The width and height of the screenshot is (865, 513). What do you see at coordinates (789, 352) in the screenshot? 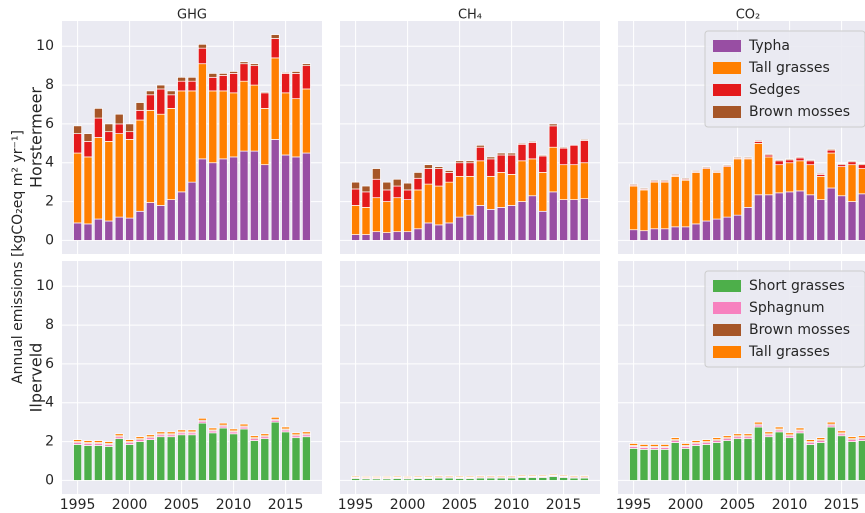
I see `legend-label: Tall grasses` at bounding box center [789, 352].